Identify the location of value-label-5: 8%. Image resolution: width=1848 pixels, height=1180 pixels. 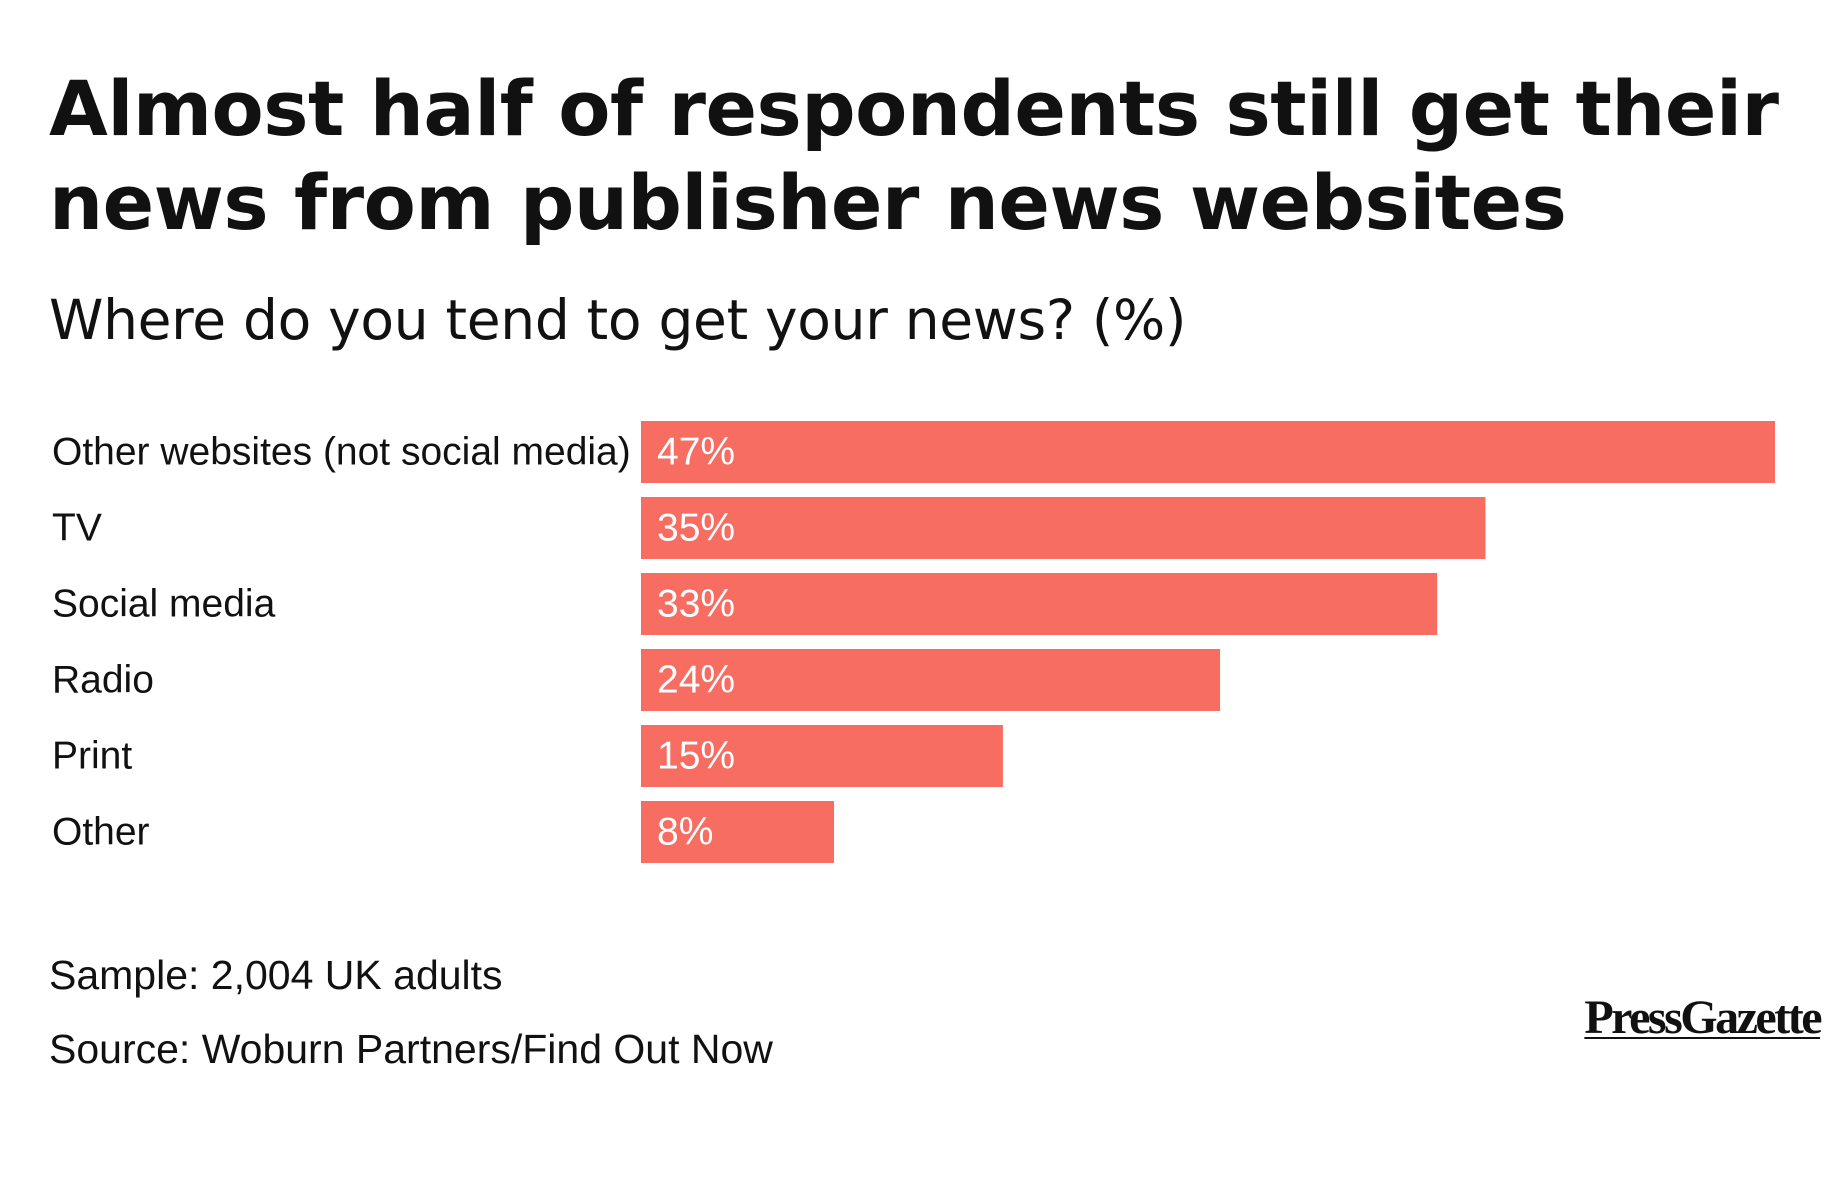
(685, 832).